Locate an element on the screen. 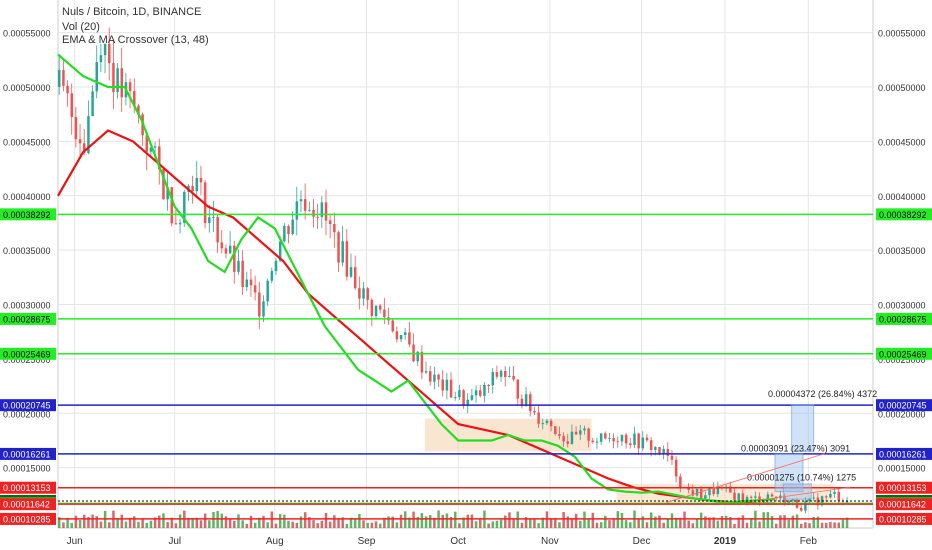 The width and height of the screenshot is (932, 550). measure-label: 0.00004372 (26.84%) 4372 is located at coordinates (822, 394).